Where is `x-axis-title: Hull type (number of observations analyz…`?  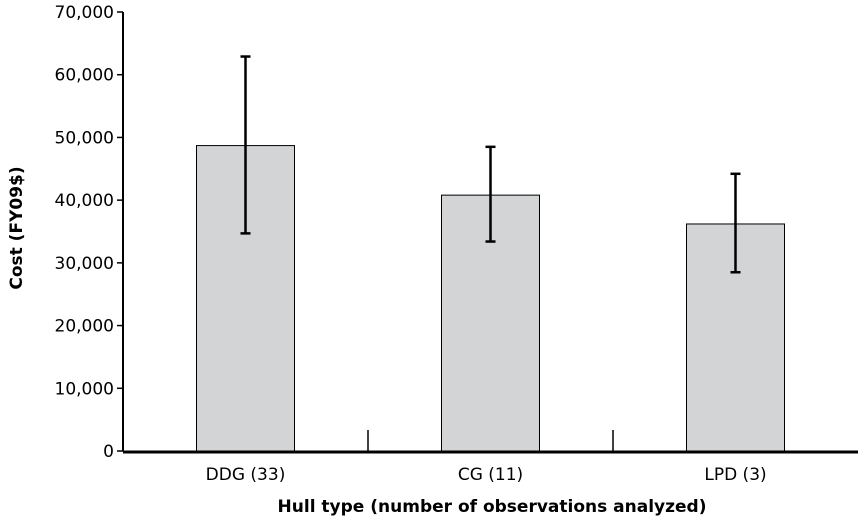
x-axis-title: Hull type (number of observations analyz… is located at coordinates (492, 507).